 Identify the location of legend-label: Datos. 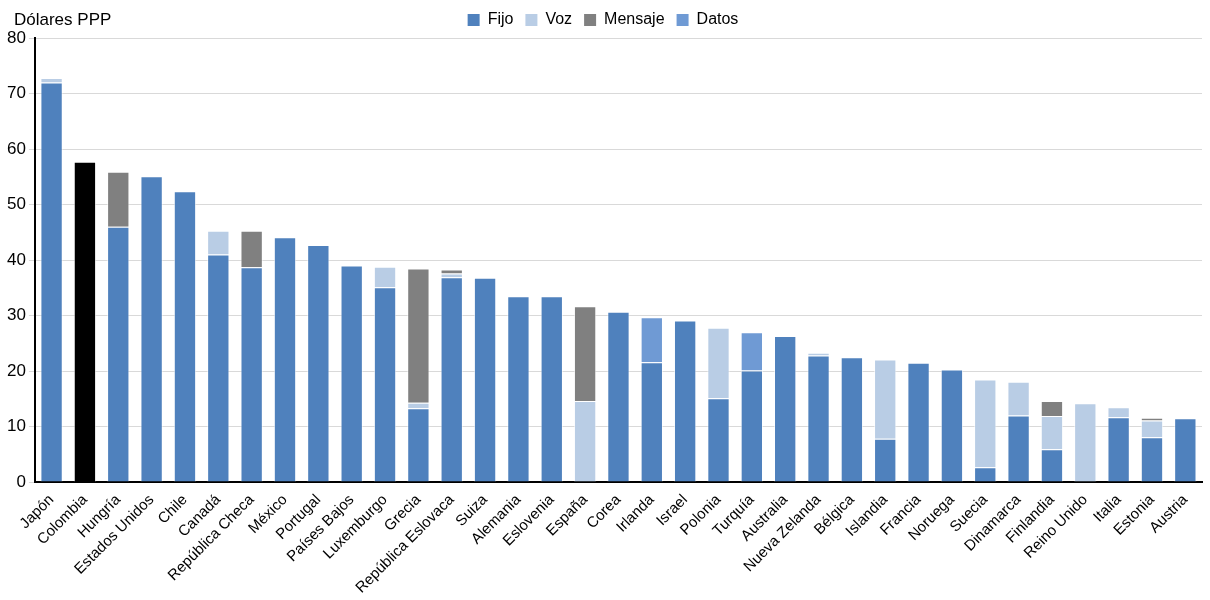
(717, 19).